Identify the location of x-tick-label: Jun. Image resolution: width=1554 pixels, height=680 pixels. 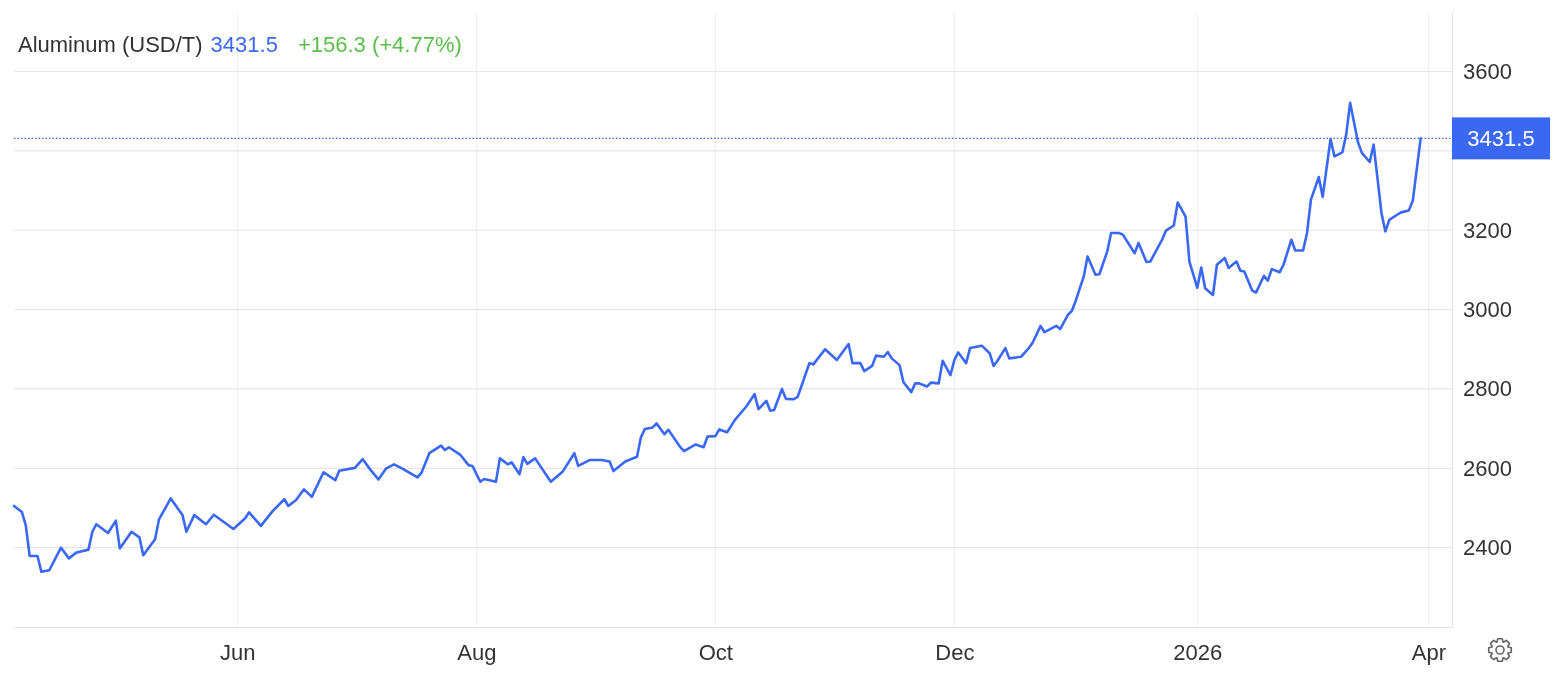
(238, 652).